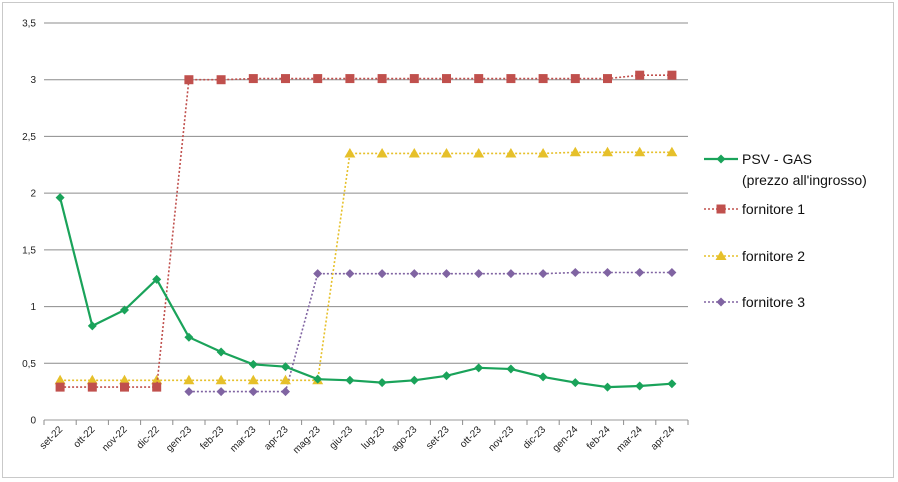  Describe the element at coordinates (342, 438) in the screenshot. I see `x-tick-label: giu-23` at that location.